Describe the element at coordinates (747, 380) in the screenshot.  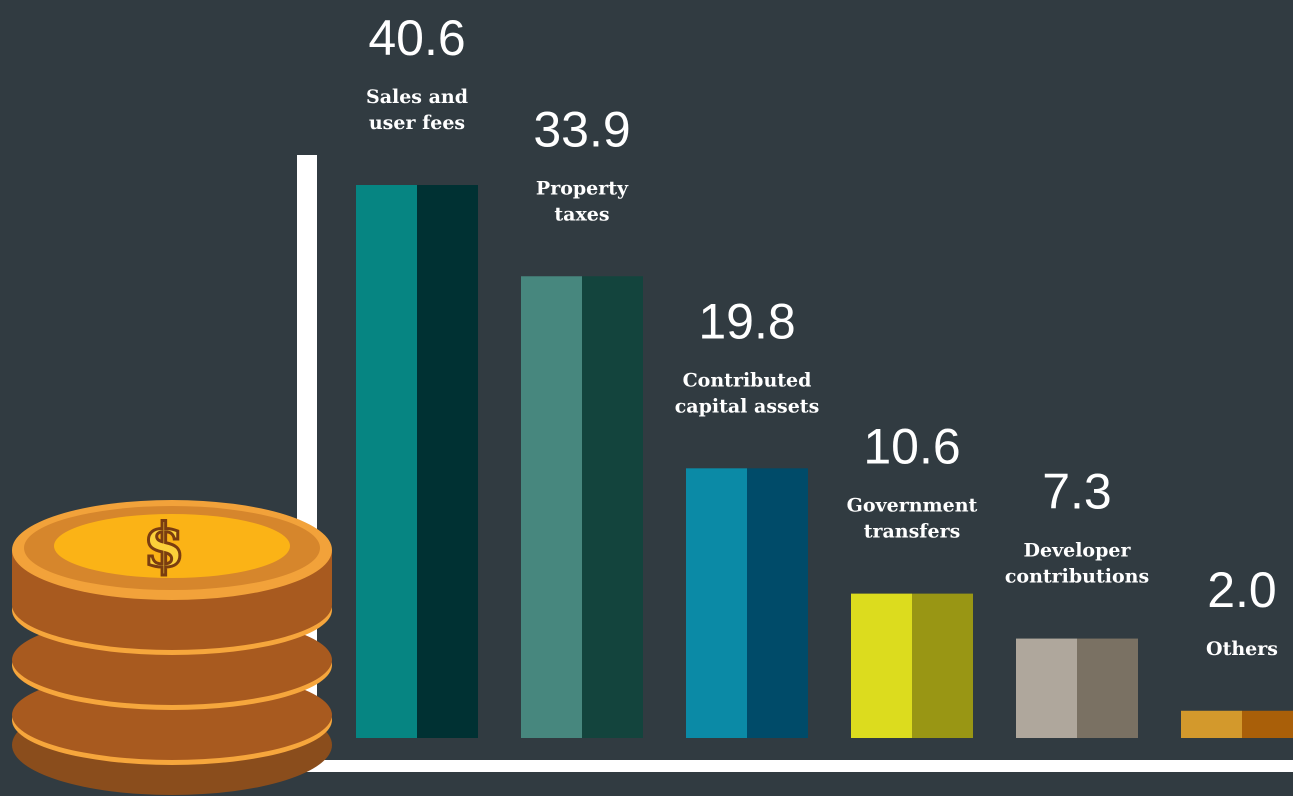
I see `category-label: Contributed` at that location.